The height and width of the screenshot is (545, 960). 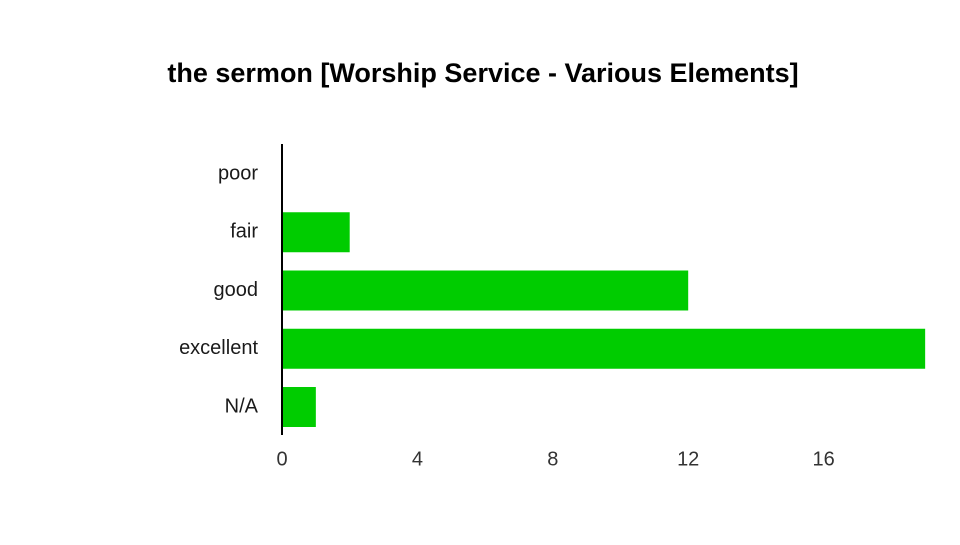 What do you see at coordinates (316, 232) in the screenshot?
I see `bar-fair` at bounding box center [316, 232].